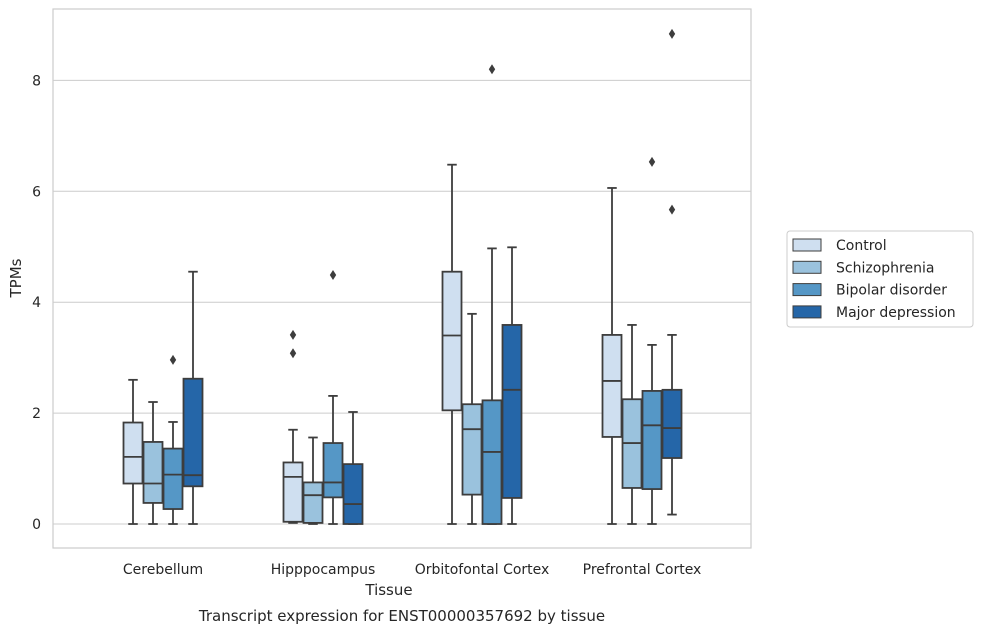  I want to click on legend-frame, so click(880, 279).